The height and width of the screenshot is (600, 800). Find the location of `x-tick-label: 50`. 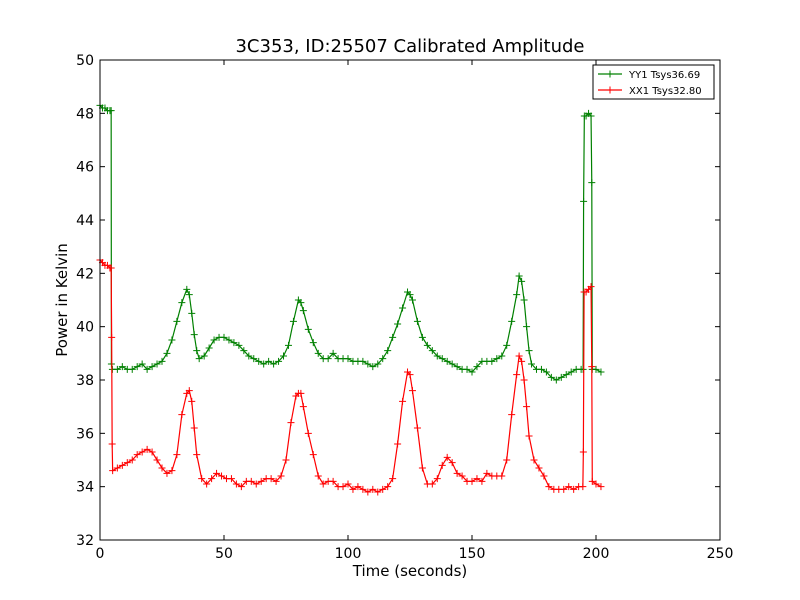

x-tick-label: 50 is located at coordinates (224, 554).